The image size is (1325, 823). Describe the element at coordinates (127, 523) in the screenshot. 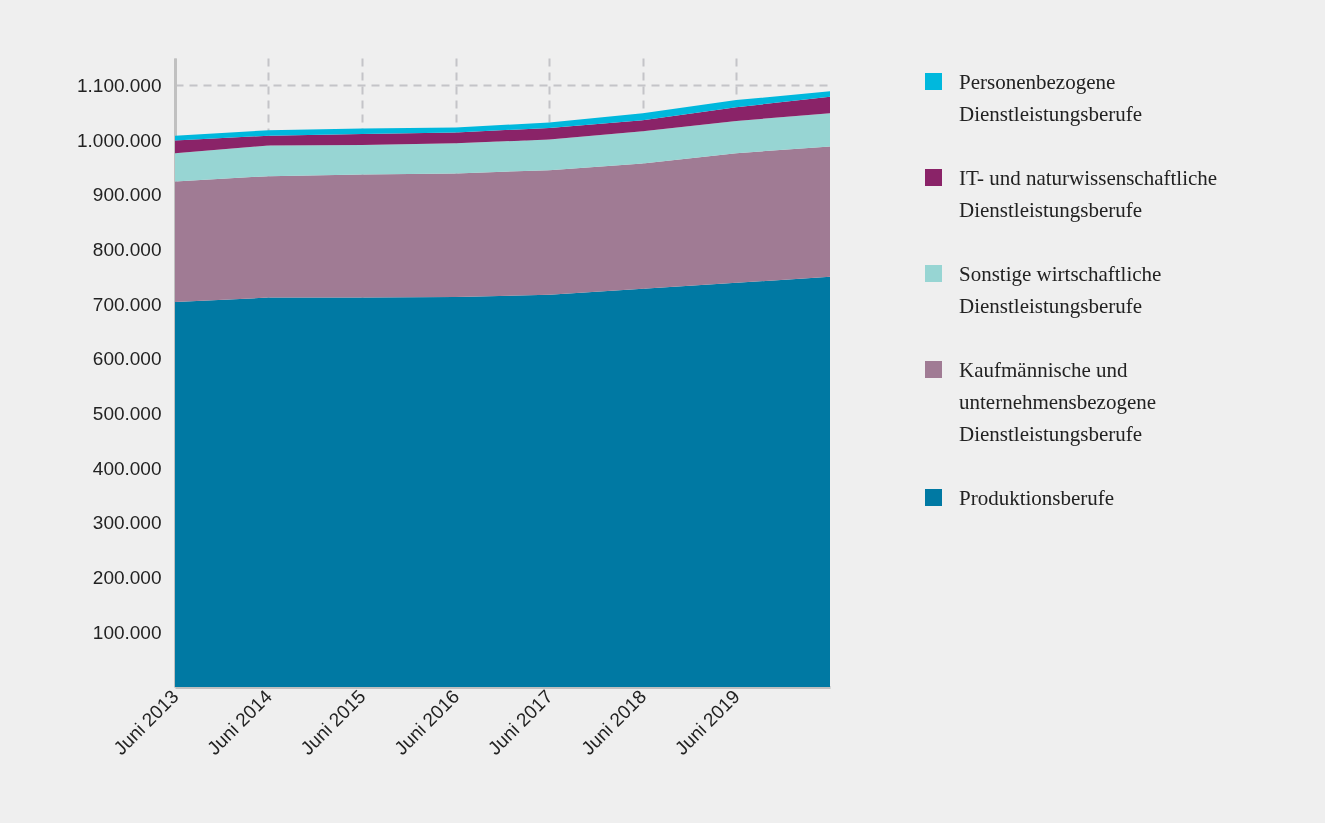

I see `y-tick-label: 300.000` at that location.